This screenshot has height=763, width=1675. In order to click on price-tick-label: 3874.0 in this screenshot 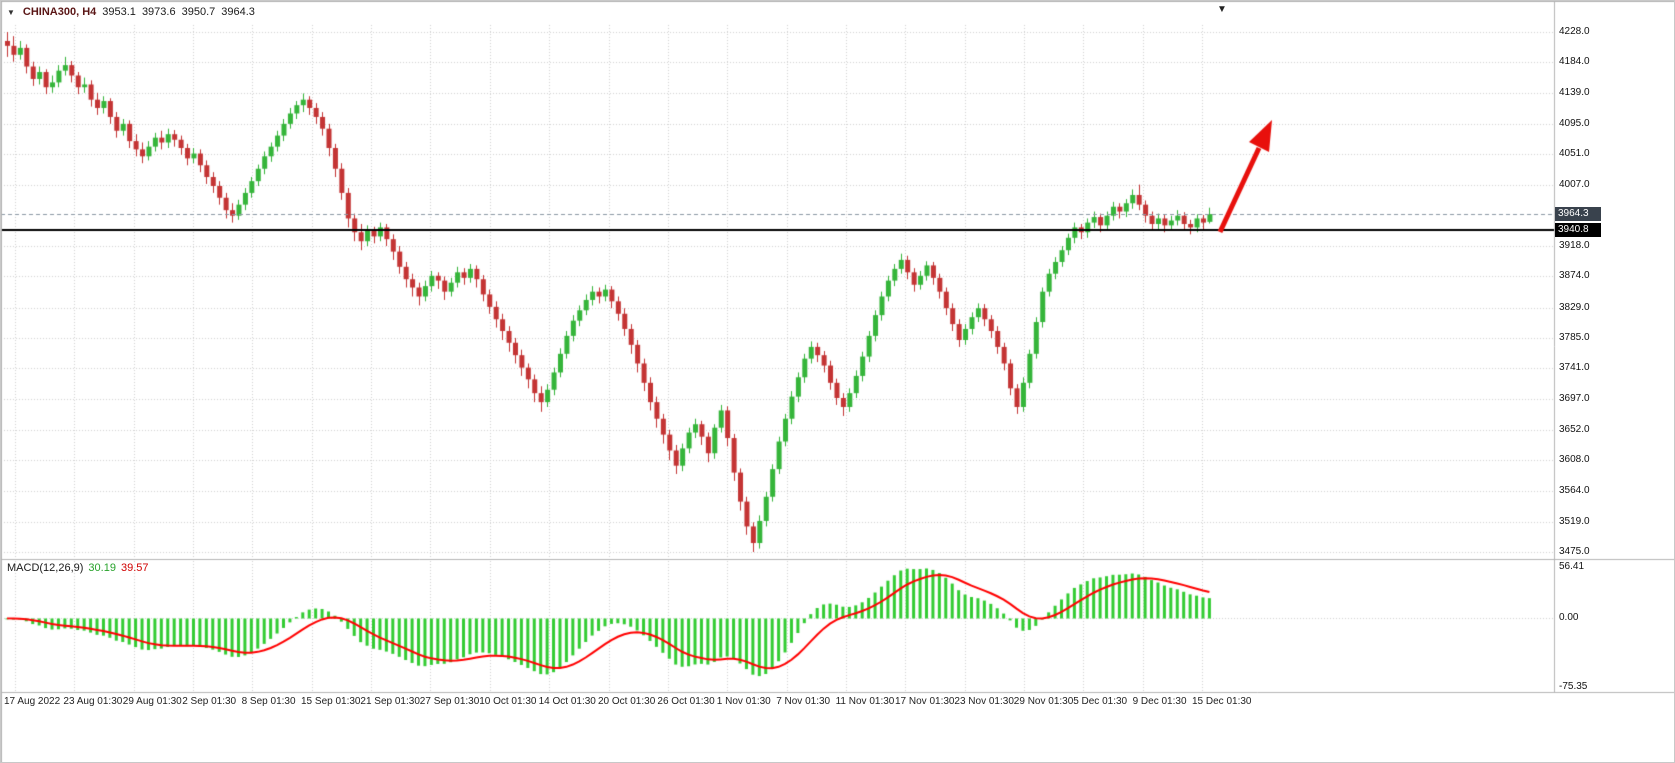, I will do `click(1574, 276)`.